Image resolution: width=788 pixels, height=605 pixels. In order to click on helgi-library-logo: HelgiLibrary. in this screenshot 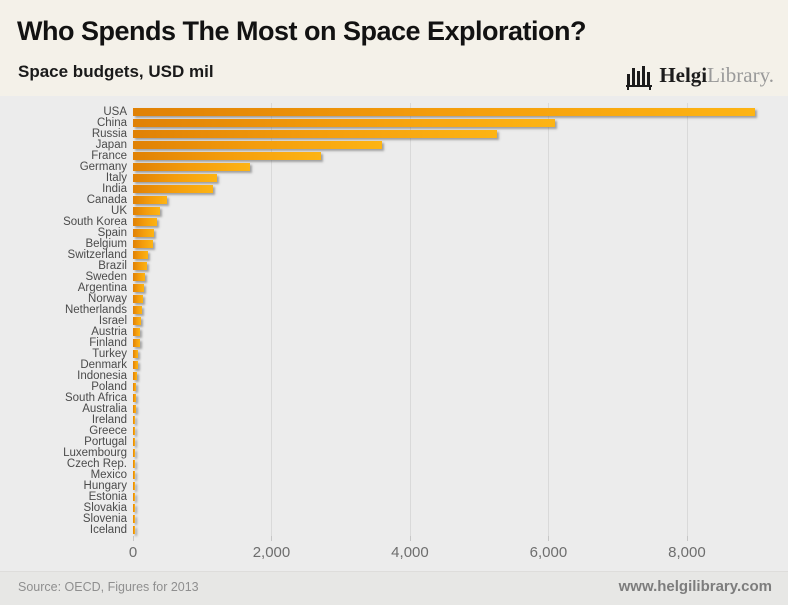, I will do `click(699, 75)`.